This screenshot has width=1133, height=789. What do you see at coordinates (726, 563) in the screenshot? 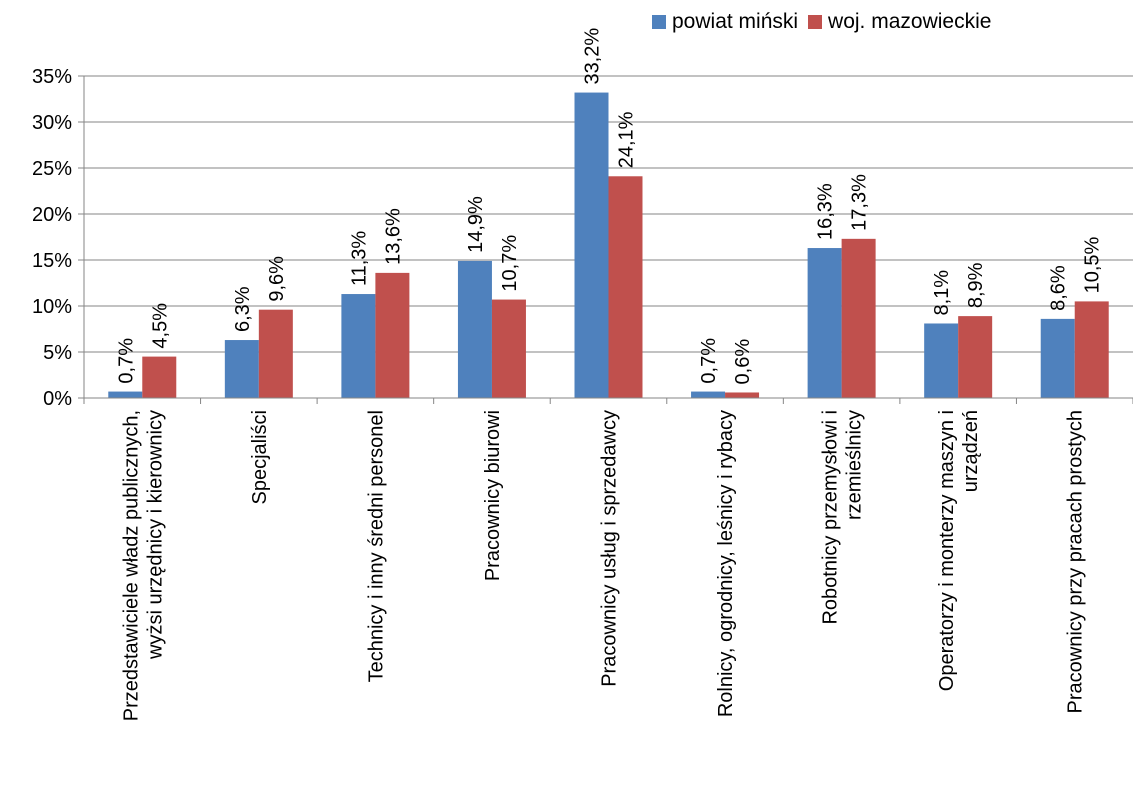
I see `category-label: Rolnicy, ogrodnicy, leśnicy i rybacy` at bounding box center [726, 563].